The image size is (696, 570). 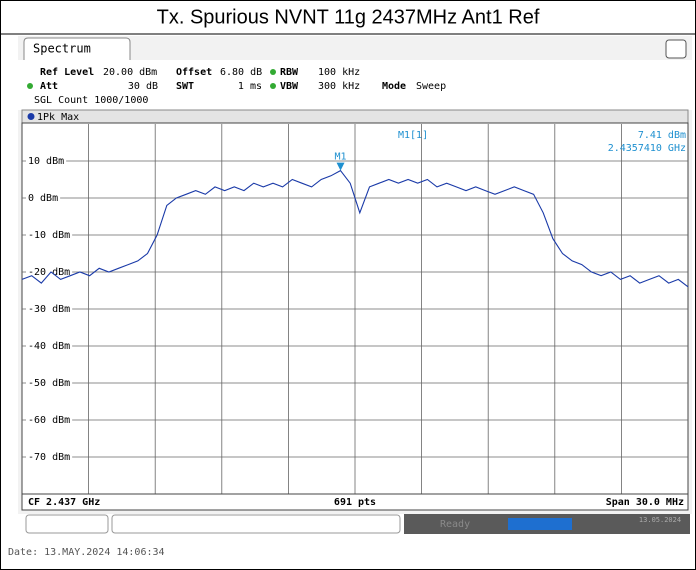 I want to click on y-tick-label: -50 dBm, so click(x=49, y=383).